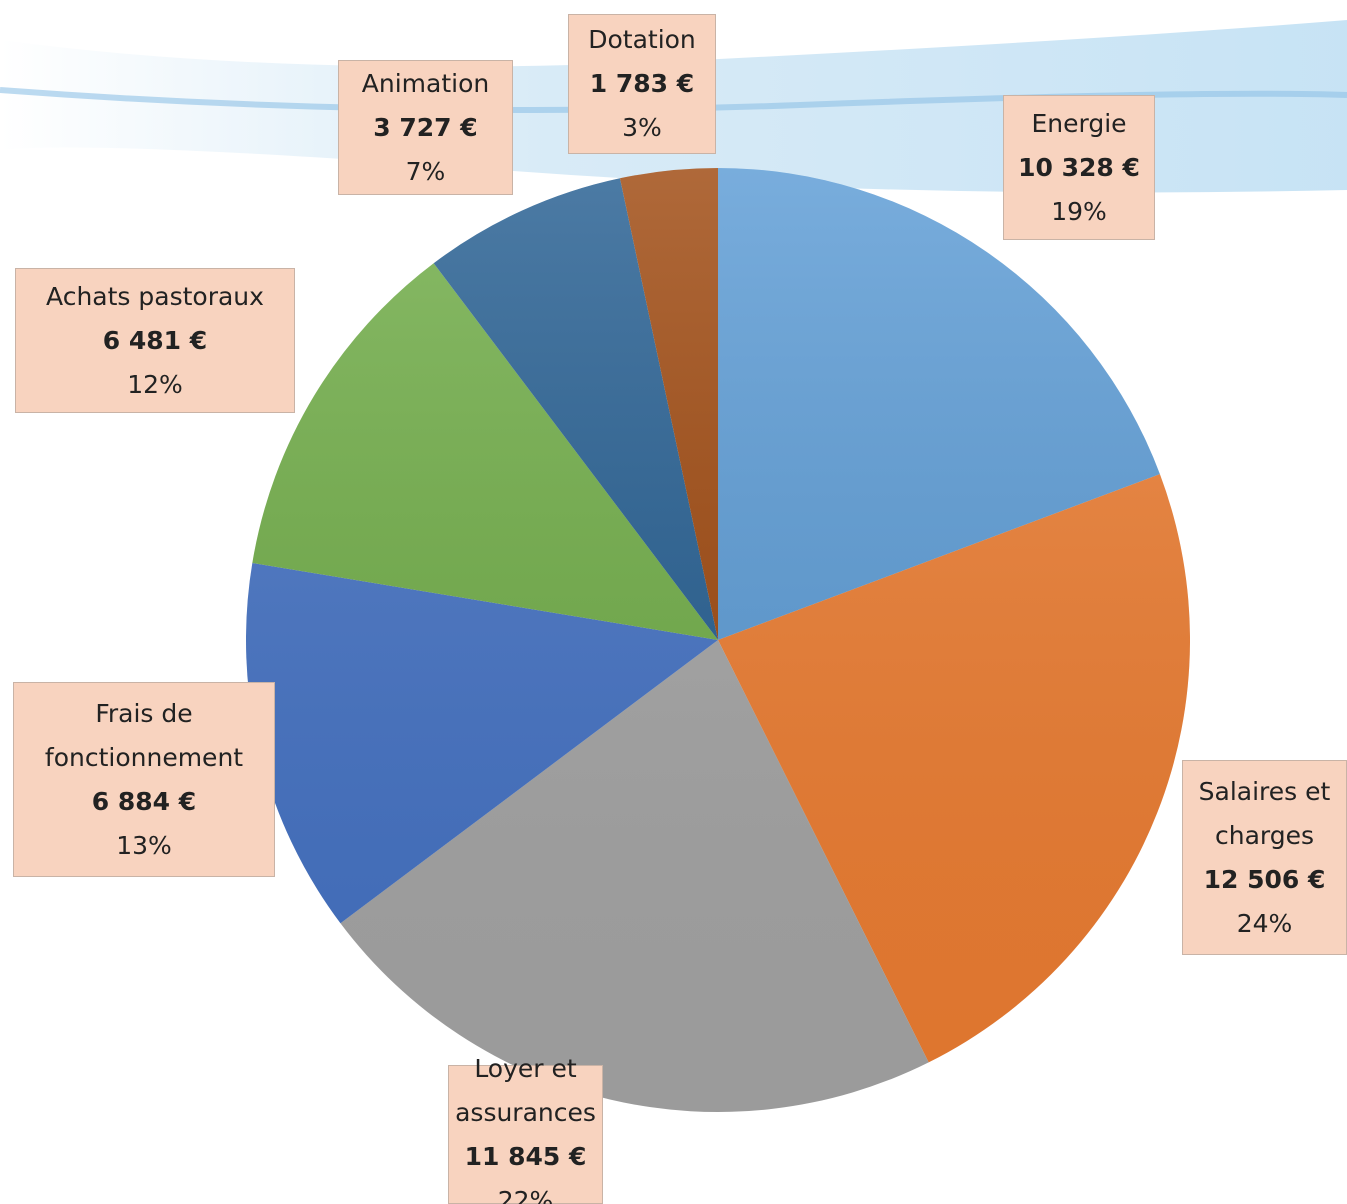  I want to click on value-label: 1 783 €, so click(642, 83).